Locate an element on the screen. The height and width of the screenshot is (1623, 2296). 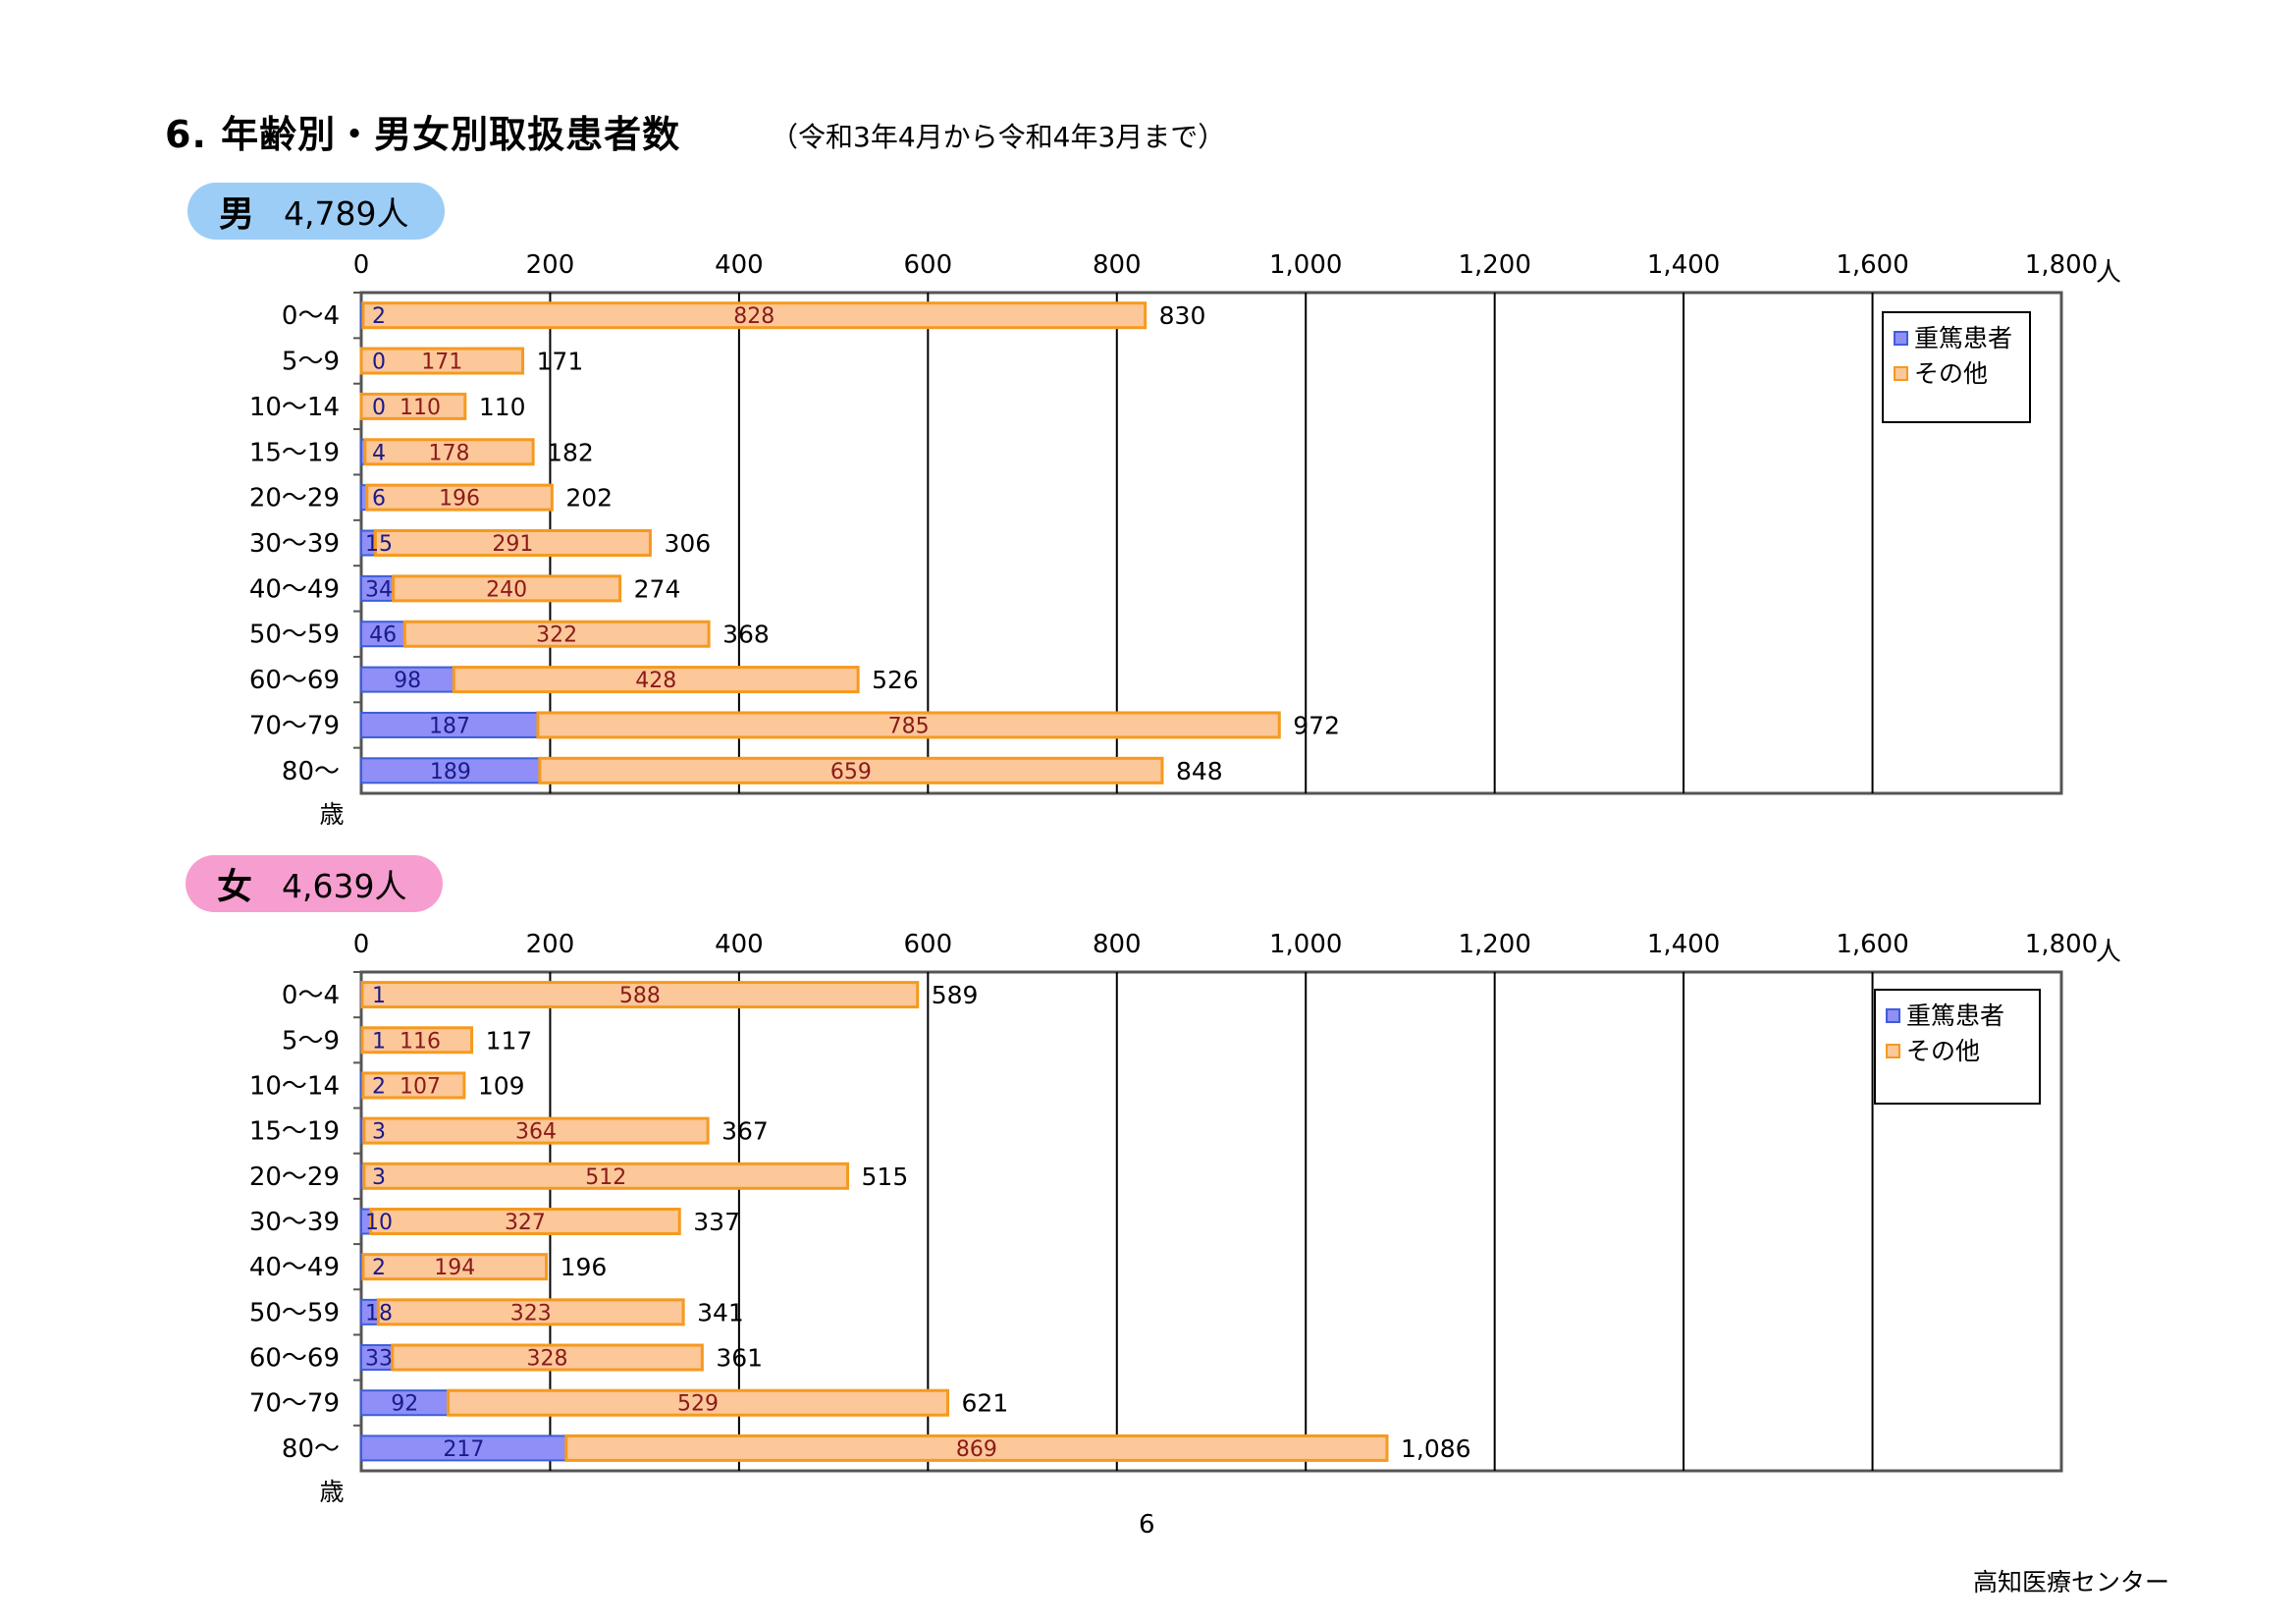
data-label-other: 327 is located at coordinates (525, 1223).